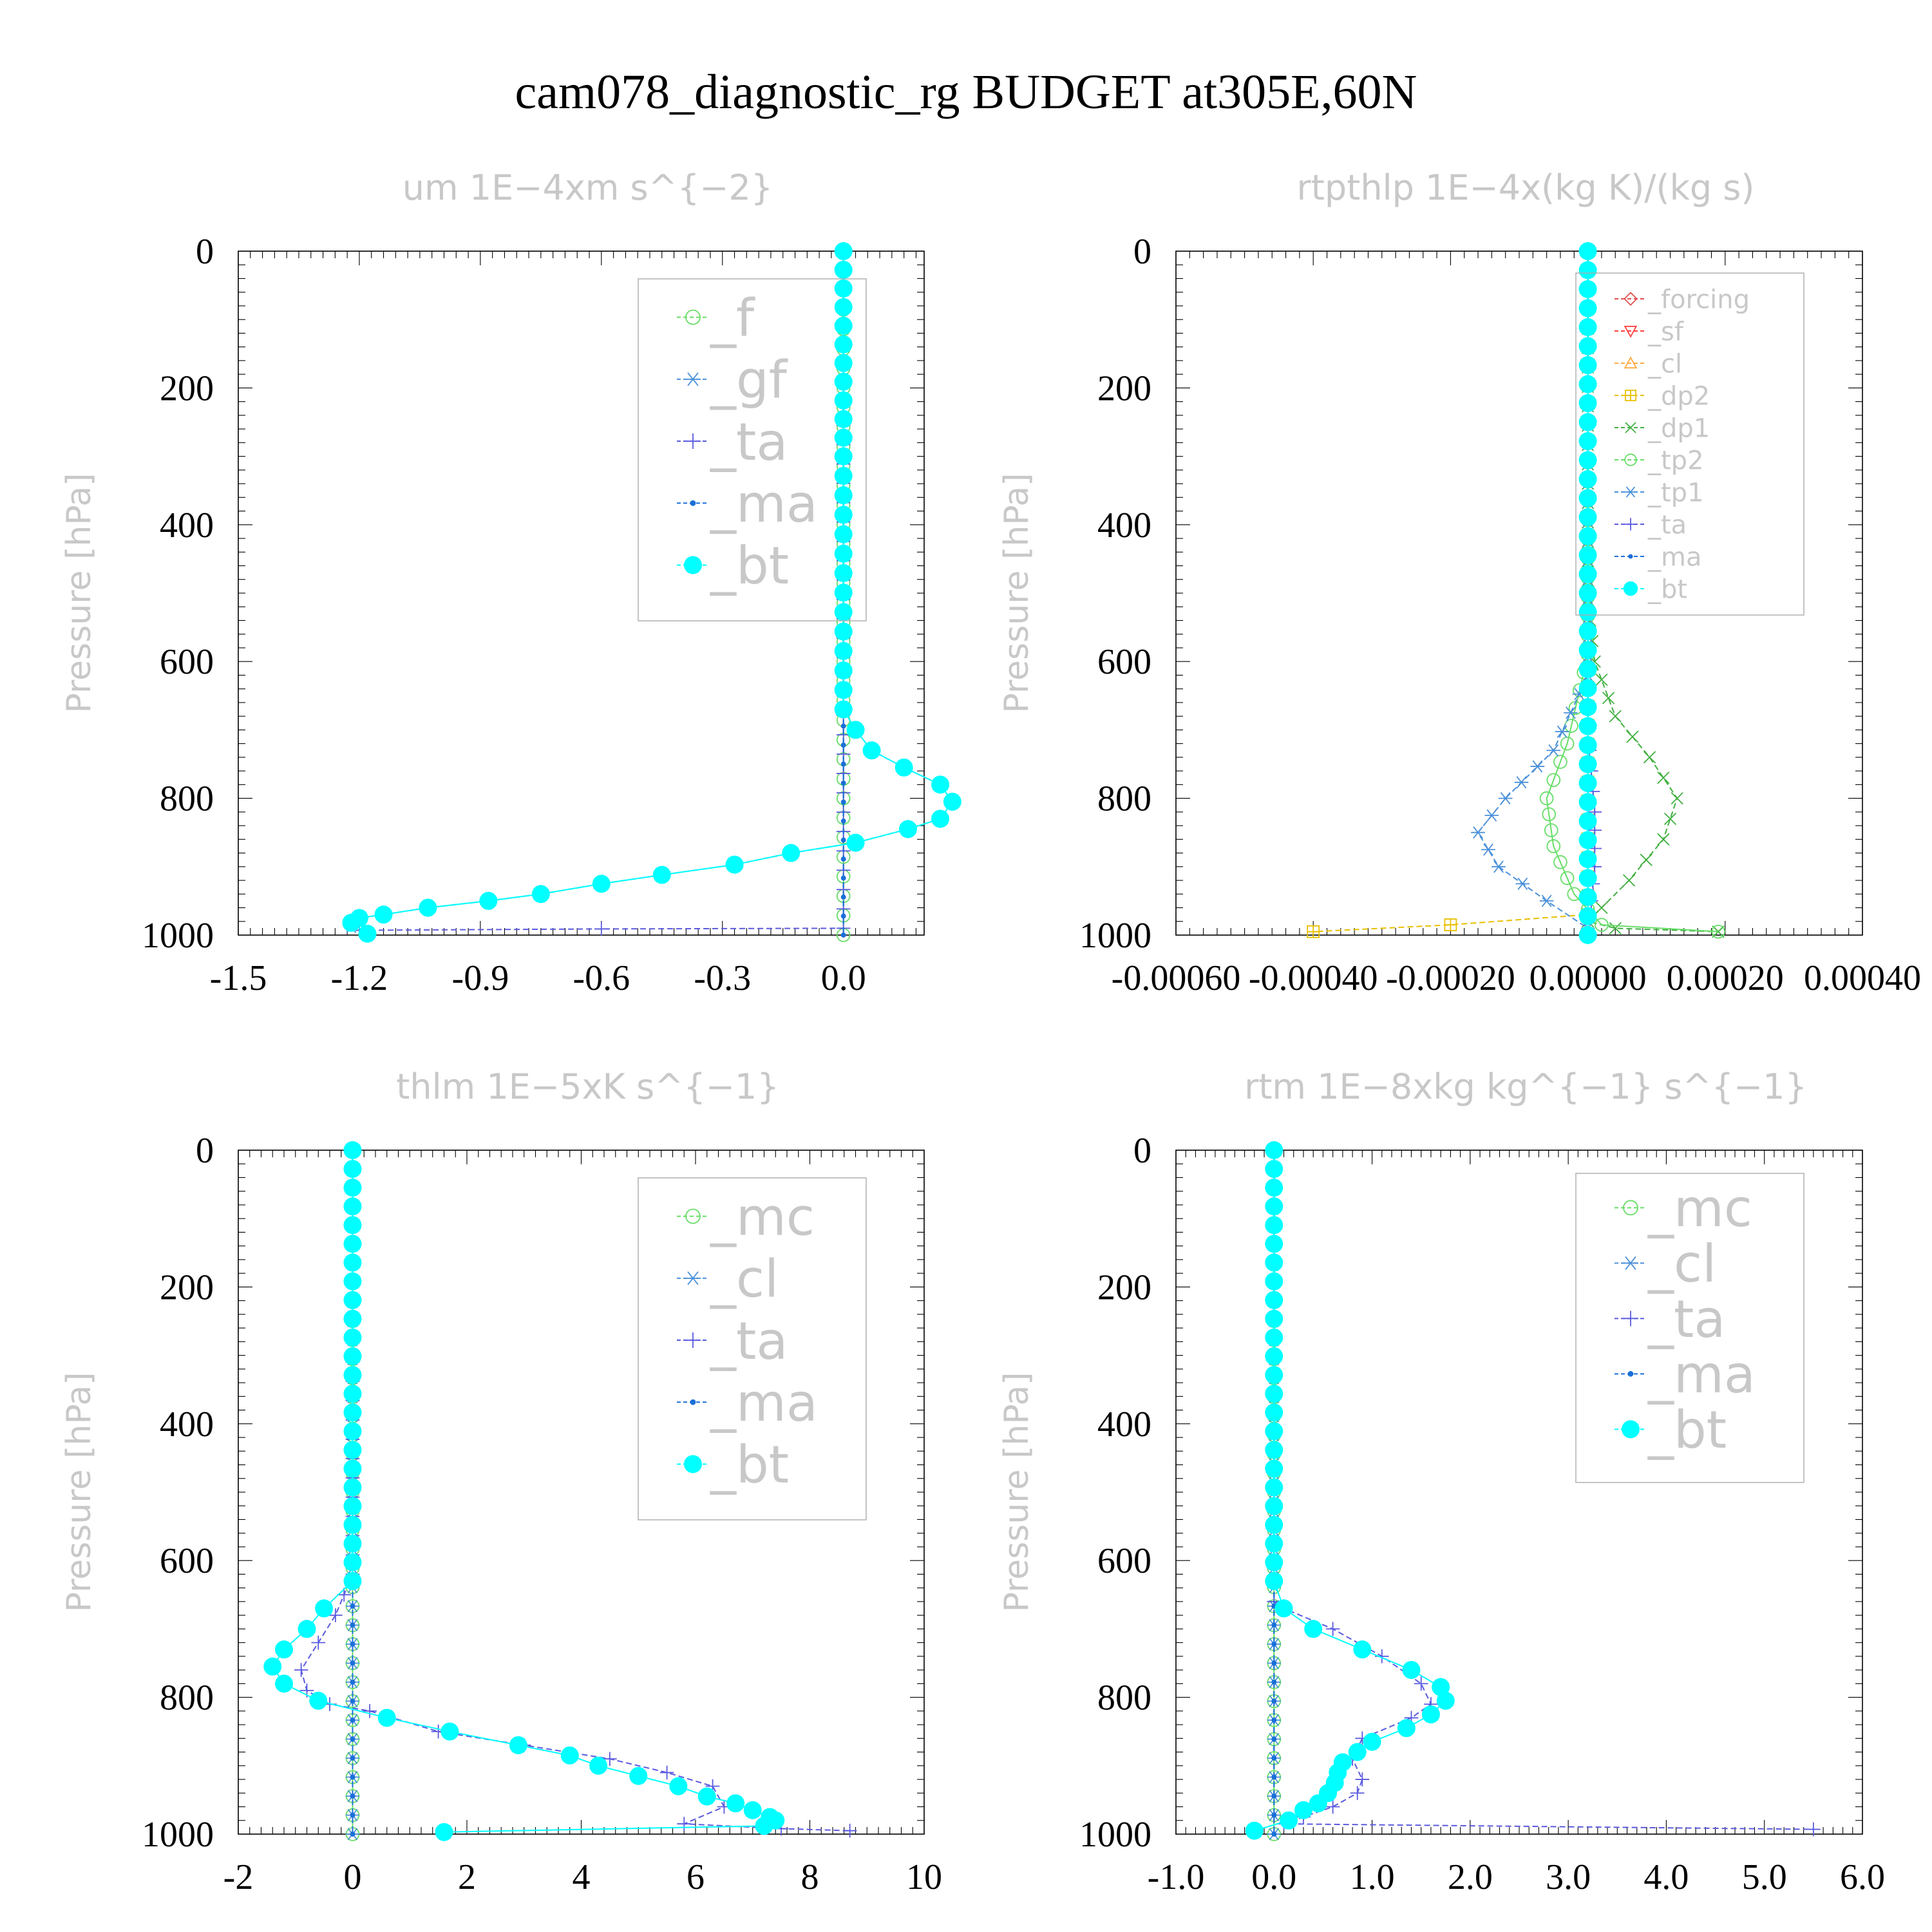 Image resolution: width=1932 pixels, height=1932 pixels. I want to click on y-tick-label: 1000, so click(1115, 1835).